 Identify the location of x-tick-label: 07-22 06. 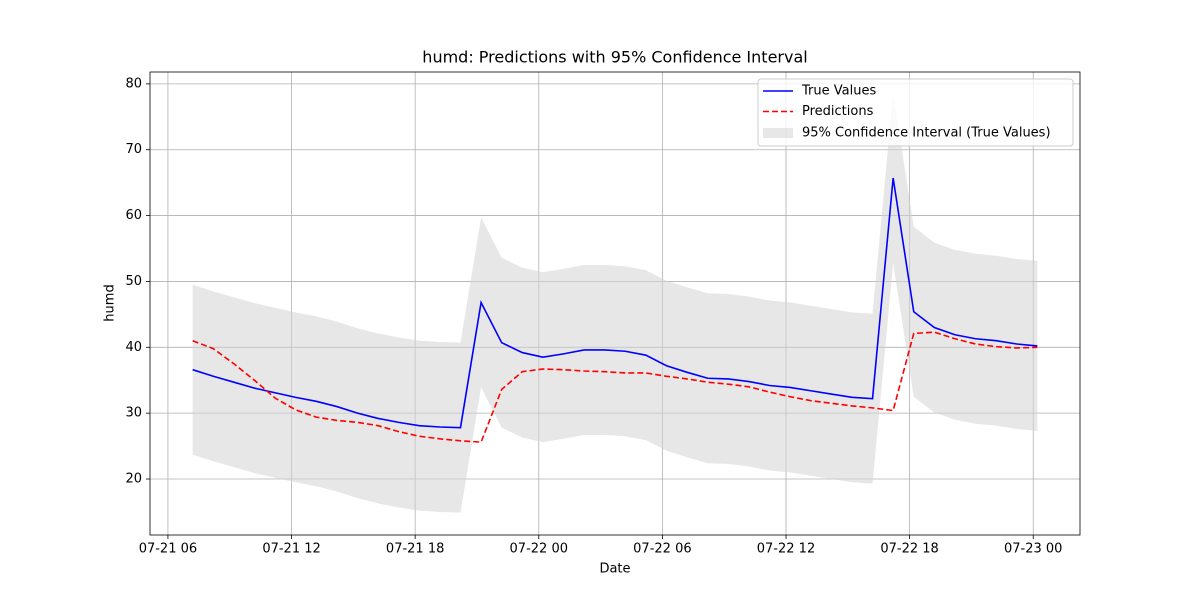
(662, 549).